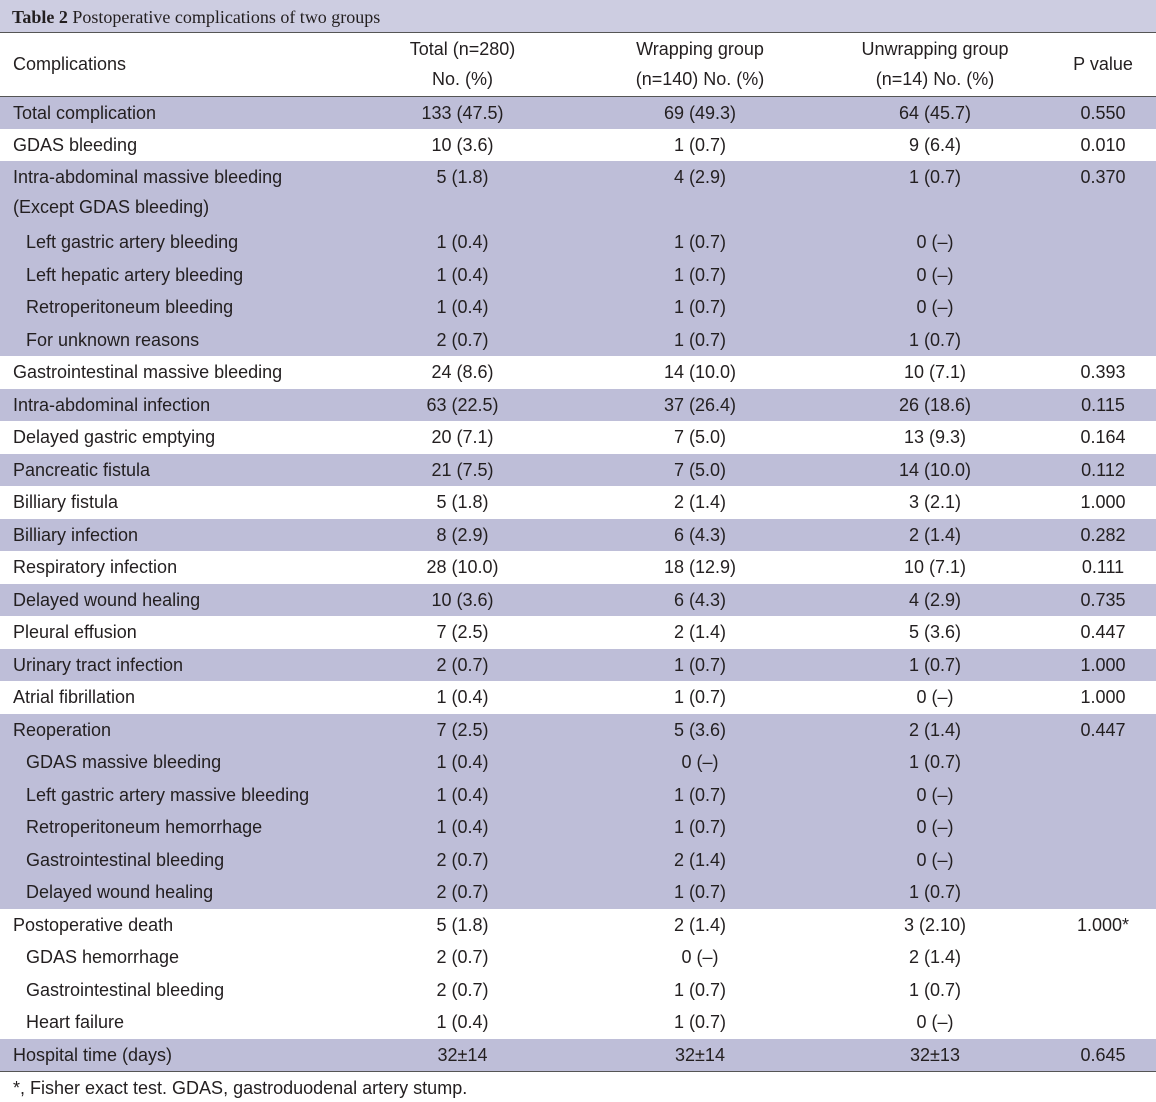  I want to click on cell-p-value: 0.115, so click(1103, 404).